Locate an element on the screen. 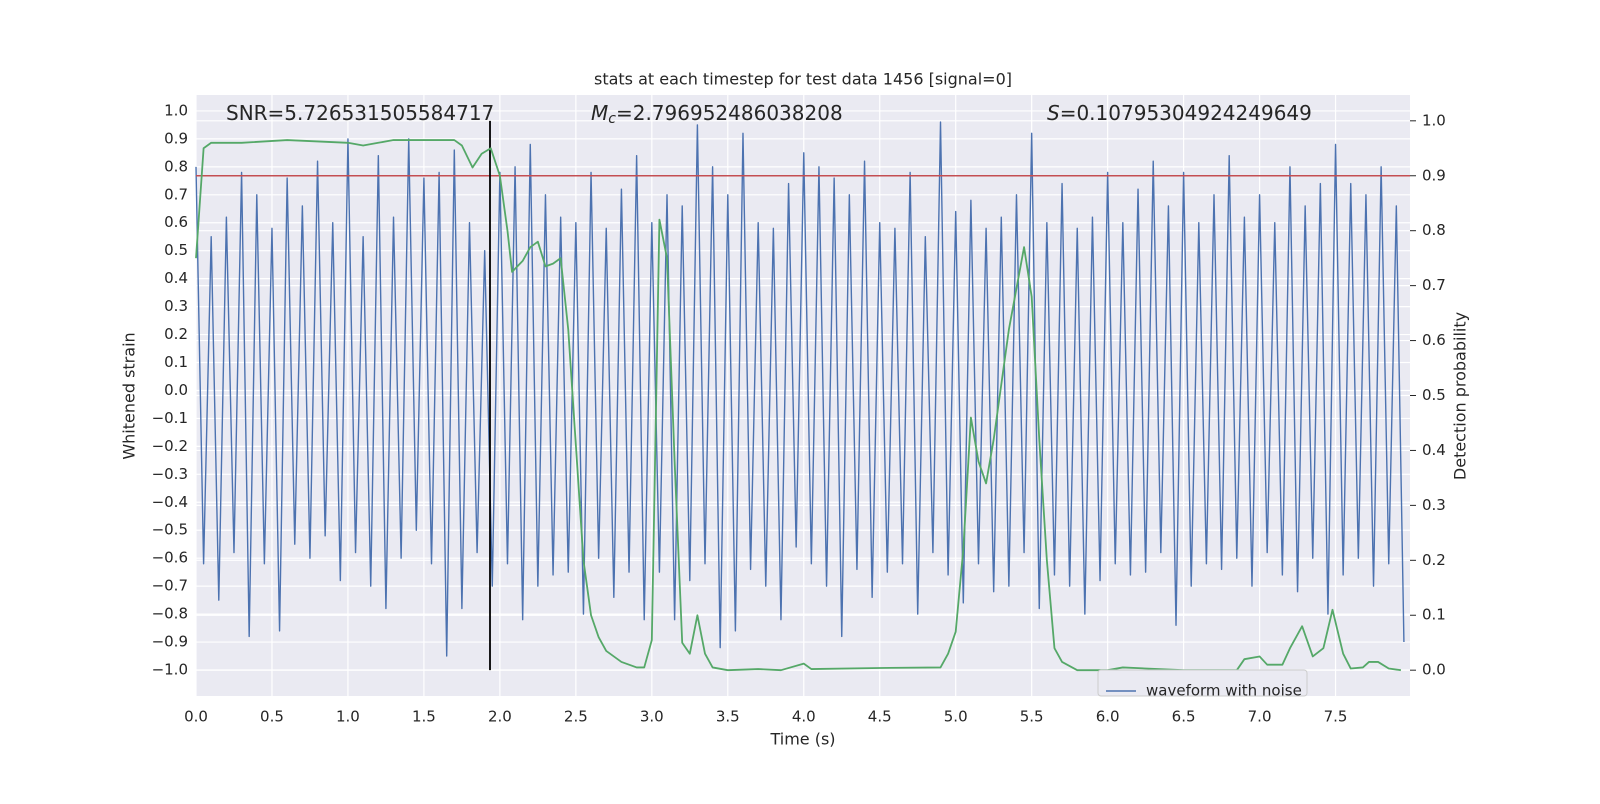  x-tick-label: 5.0 is located at coordinates (956, 717).